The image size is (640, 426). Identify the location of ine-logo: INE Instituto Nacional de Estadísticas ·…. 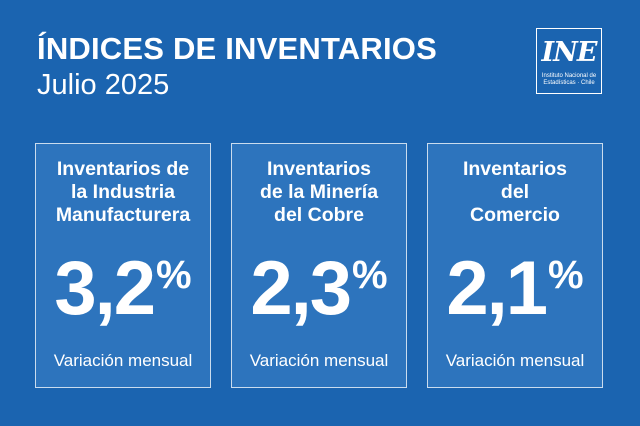
(569, 61).